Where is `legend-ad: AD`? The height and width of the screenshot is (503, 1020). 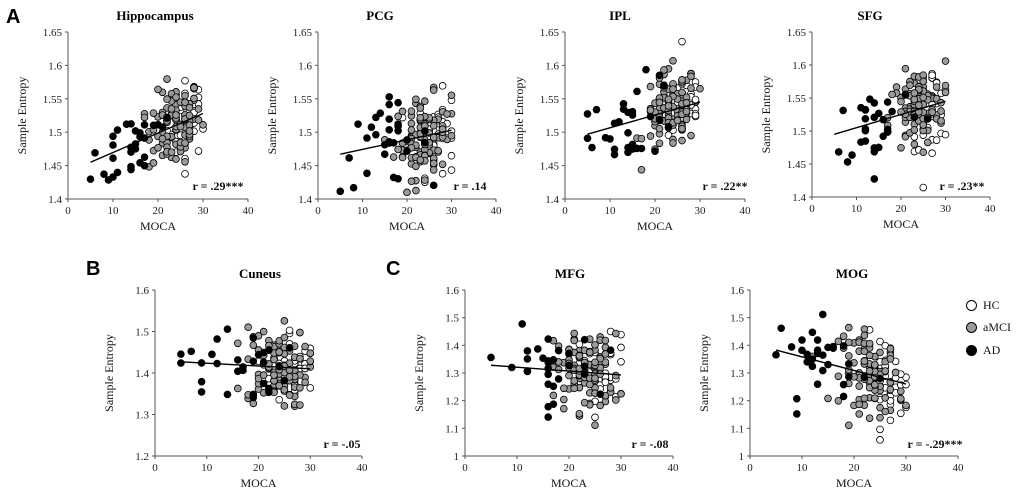 legend-ad: AD is located at coordinates (983, 350).